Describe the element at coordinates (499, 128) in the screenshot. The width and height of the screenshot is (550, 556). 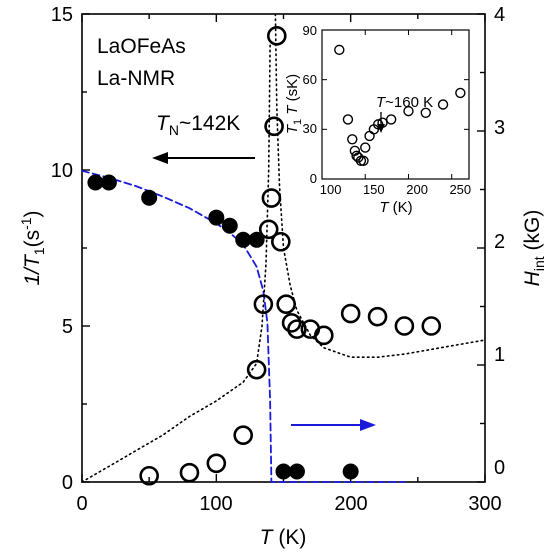
I see `right-y-tick-label: 3` at that location.